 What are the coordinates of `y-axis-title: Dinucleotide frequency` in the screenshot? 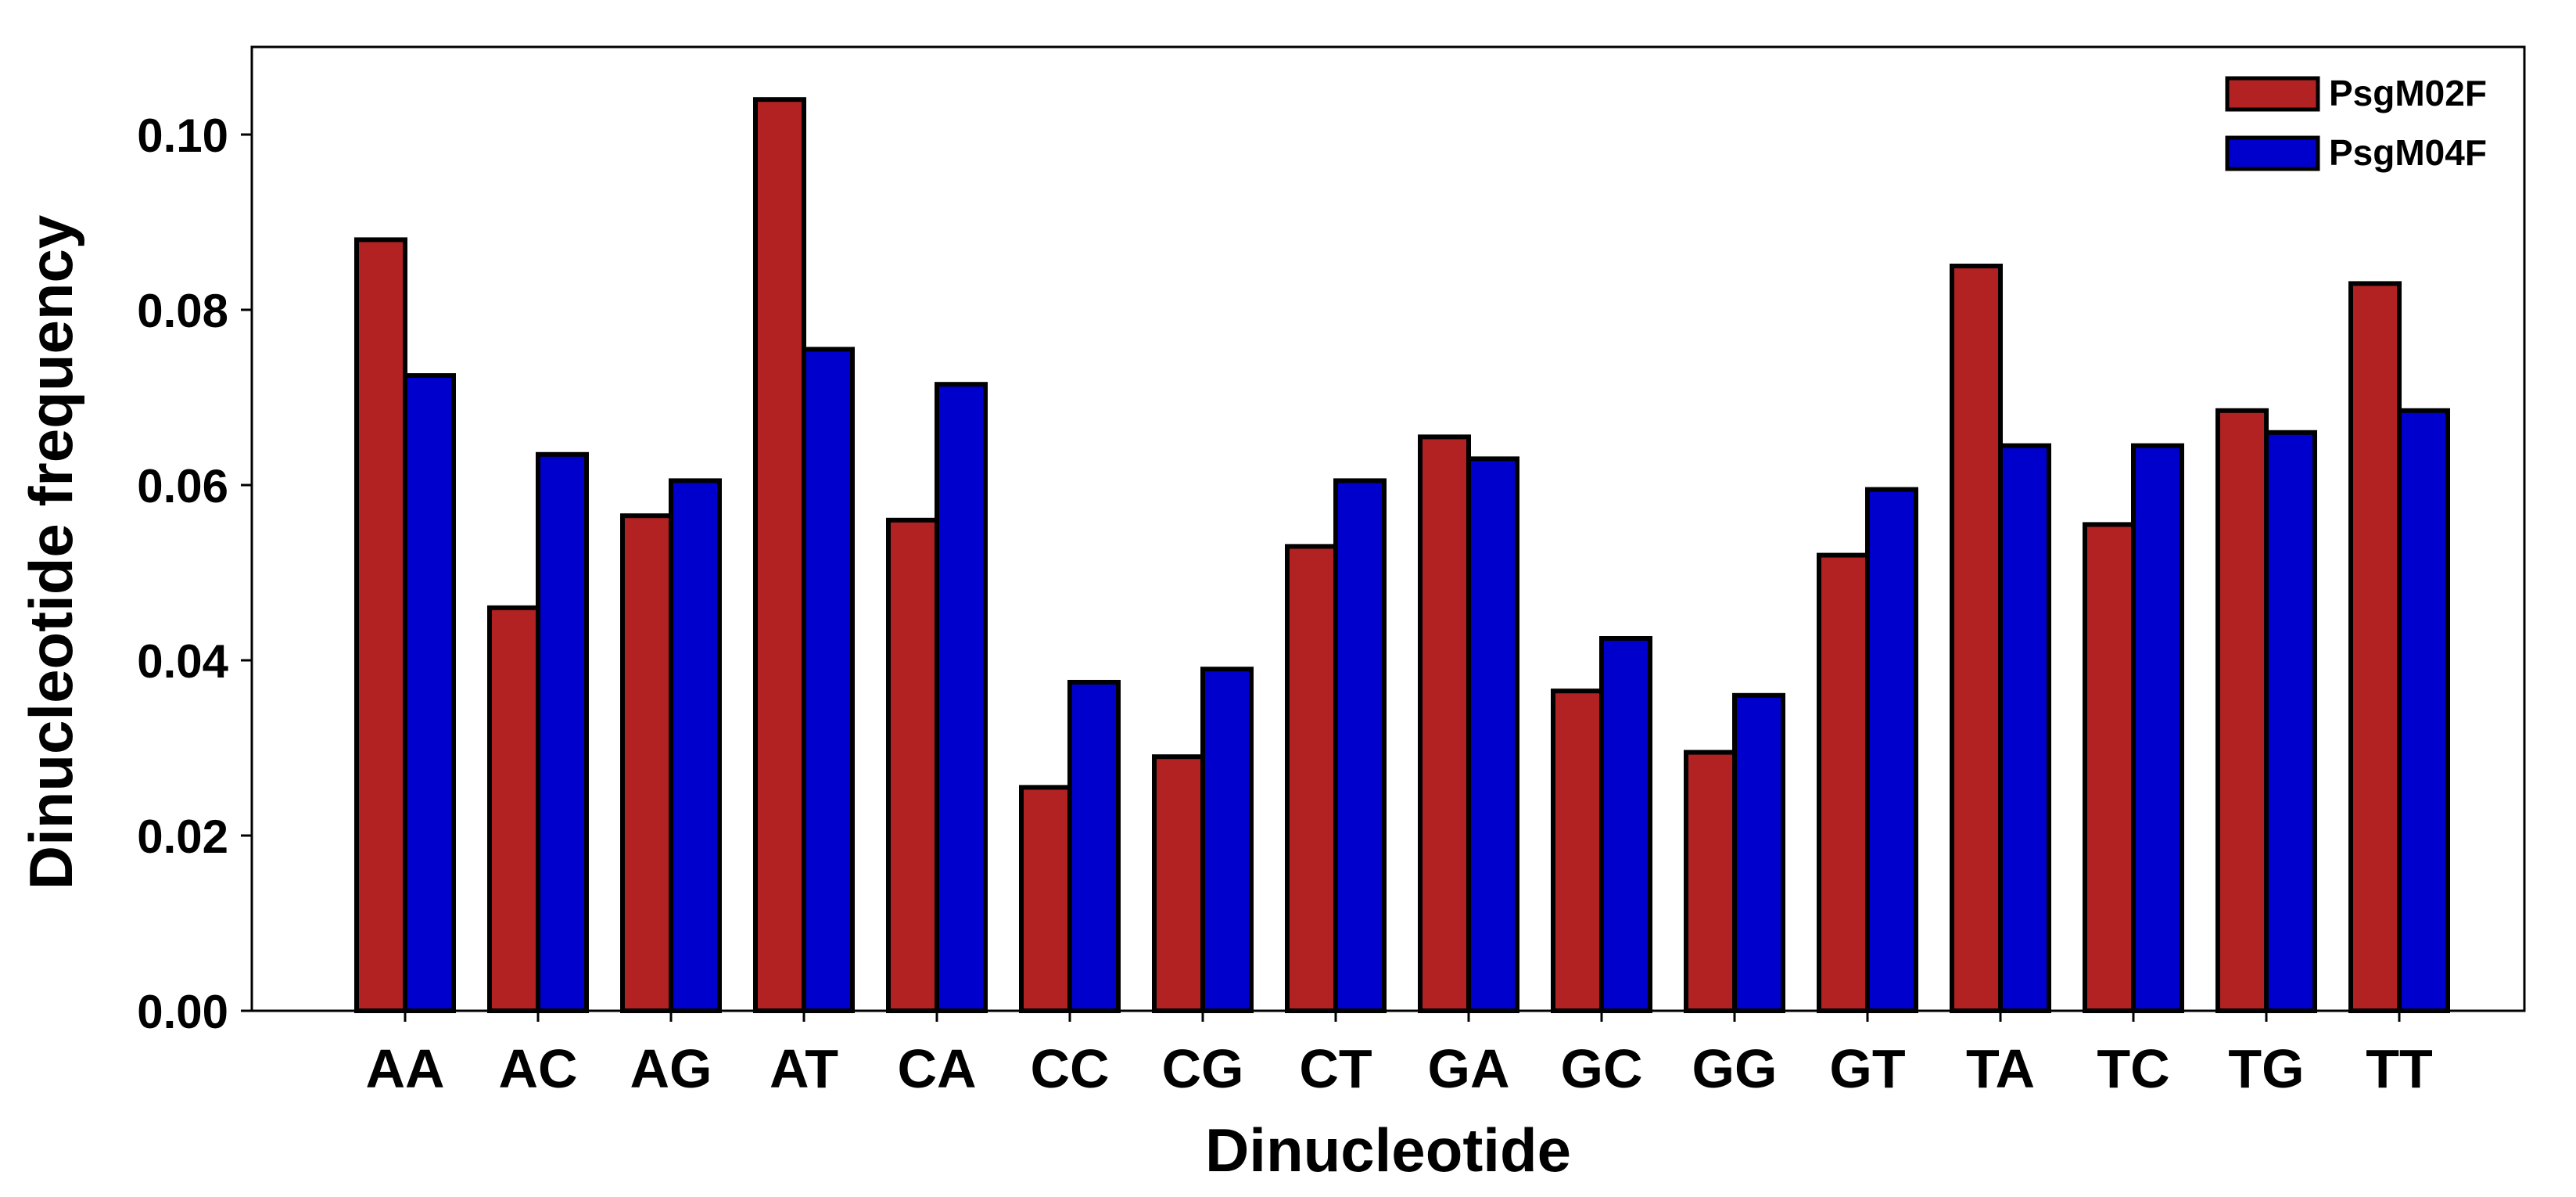 It's located at (50, 552).